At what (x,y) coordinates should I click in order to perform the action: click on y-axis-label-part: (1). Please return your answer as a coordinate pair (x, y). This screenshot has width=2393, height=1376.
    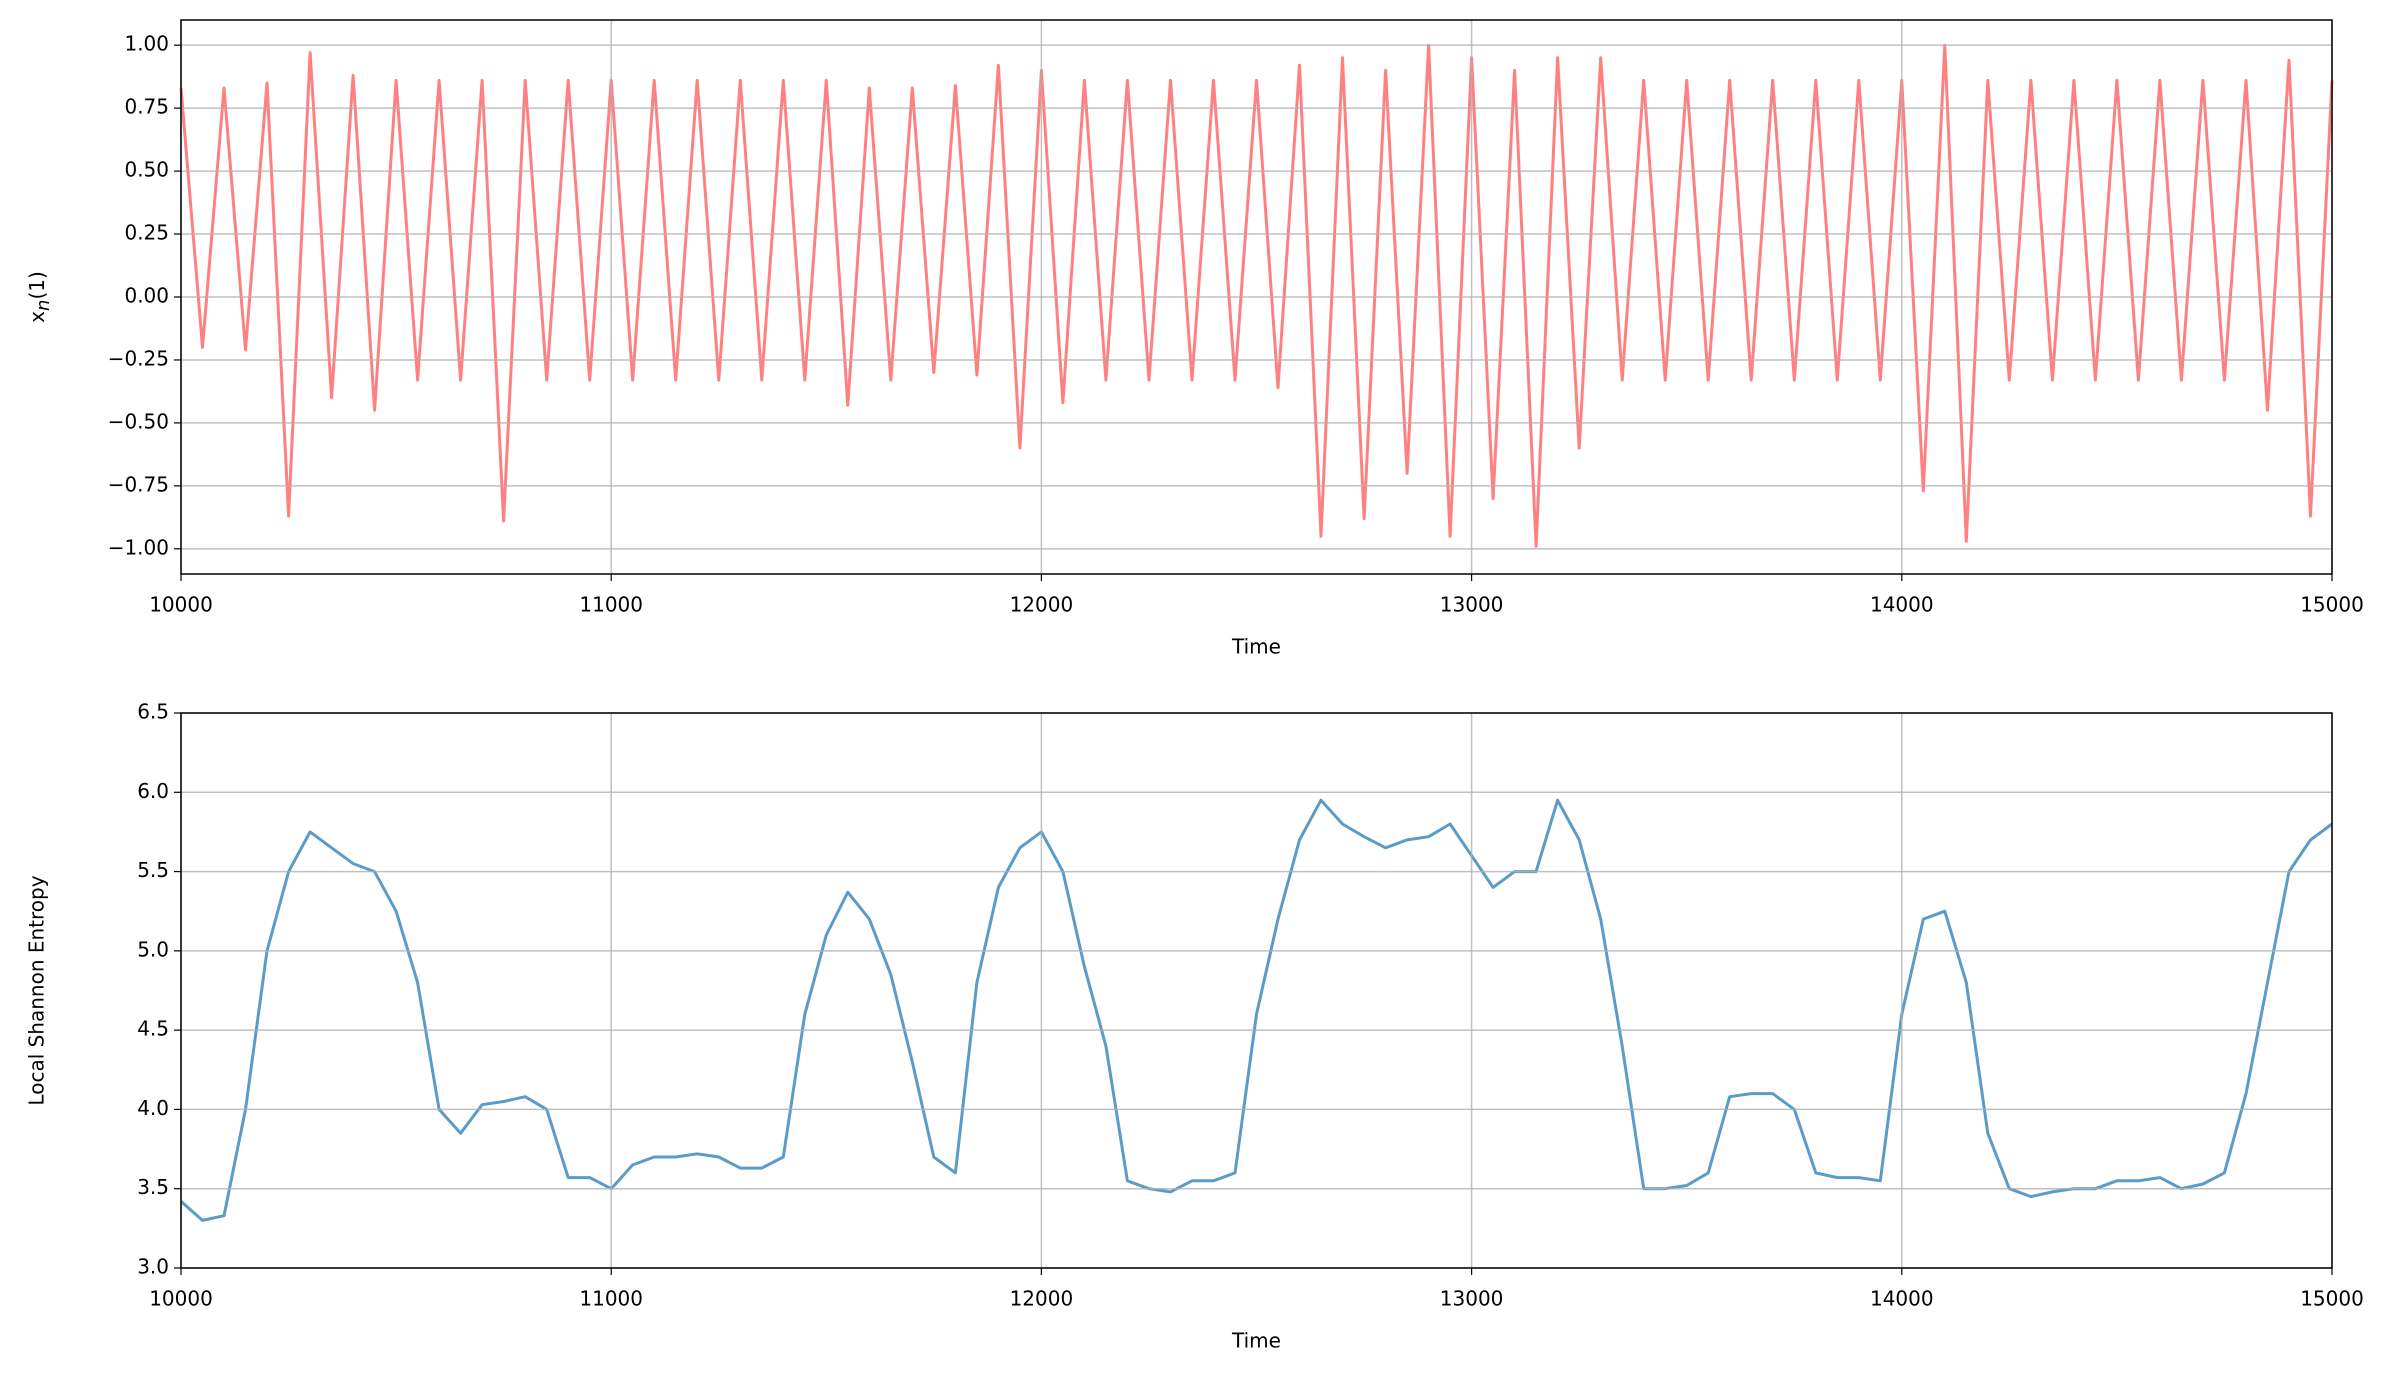
    Looking at the image, I should click on (37, 285).